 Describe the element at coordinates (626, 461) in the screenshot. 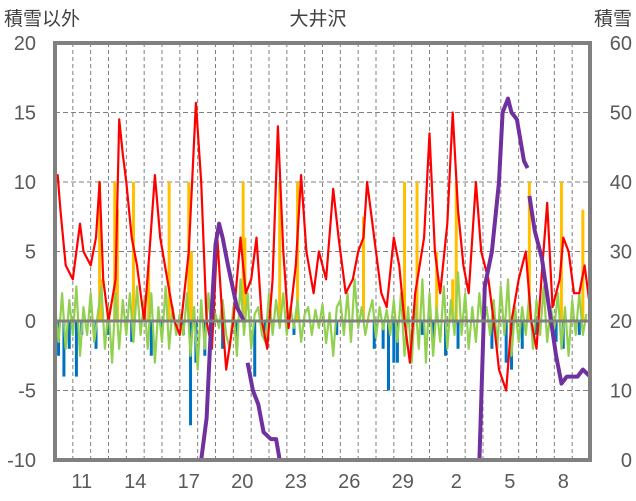

I see `right-tick-label: 0` at that location.